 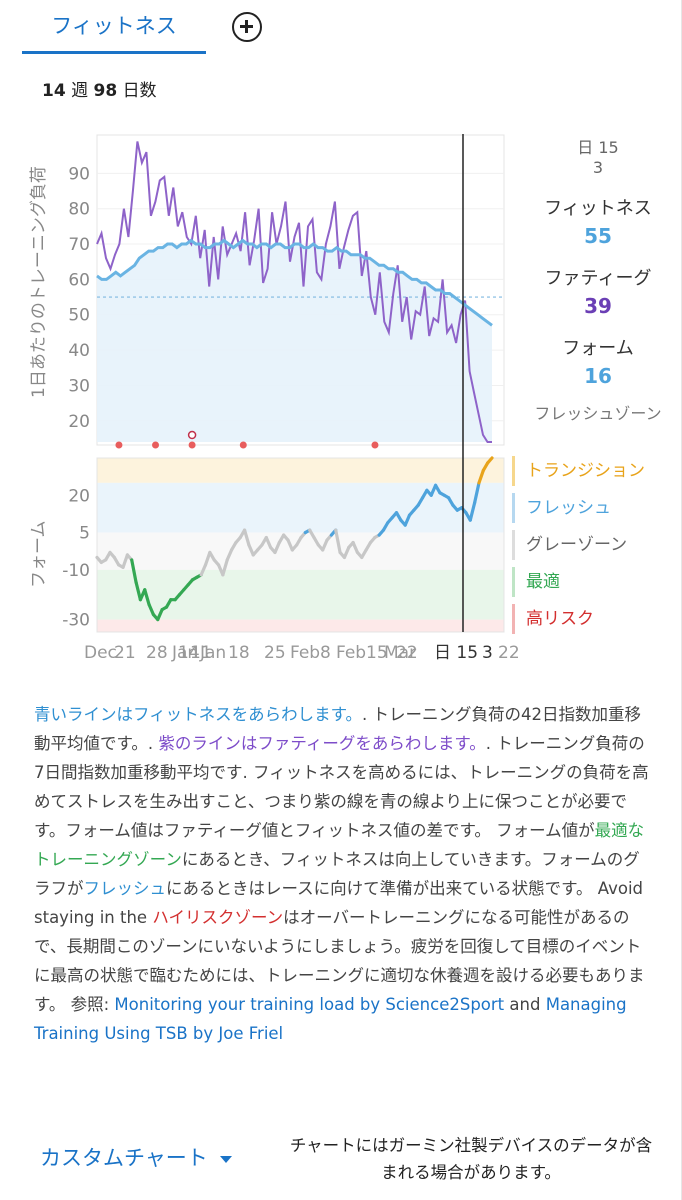 I want to click on desc-high-risk: ハイリスクゾーン, so click(x=218, y=917).